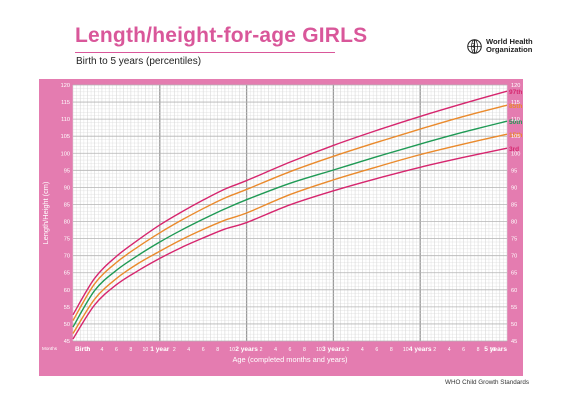  I want to click on x-months-label: Months, so click(50, 348).